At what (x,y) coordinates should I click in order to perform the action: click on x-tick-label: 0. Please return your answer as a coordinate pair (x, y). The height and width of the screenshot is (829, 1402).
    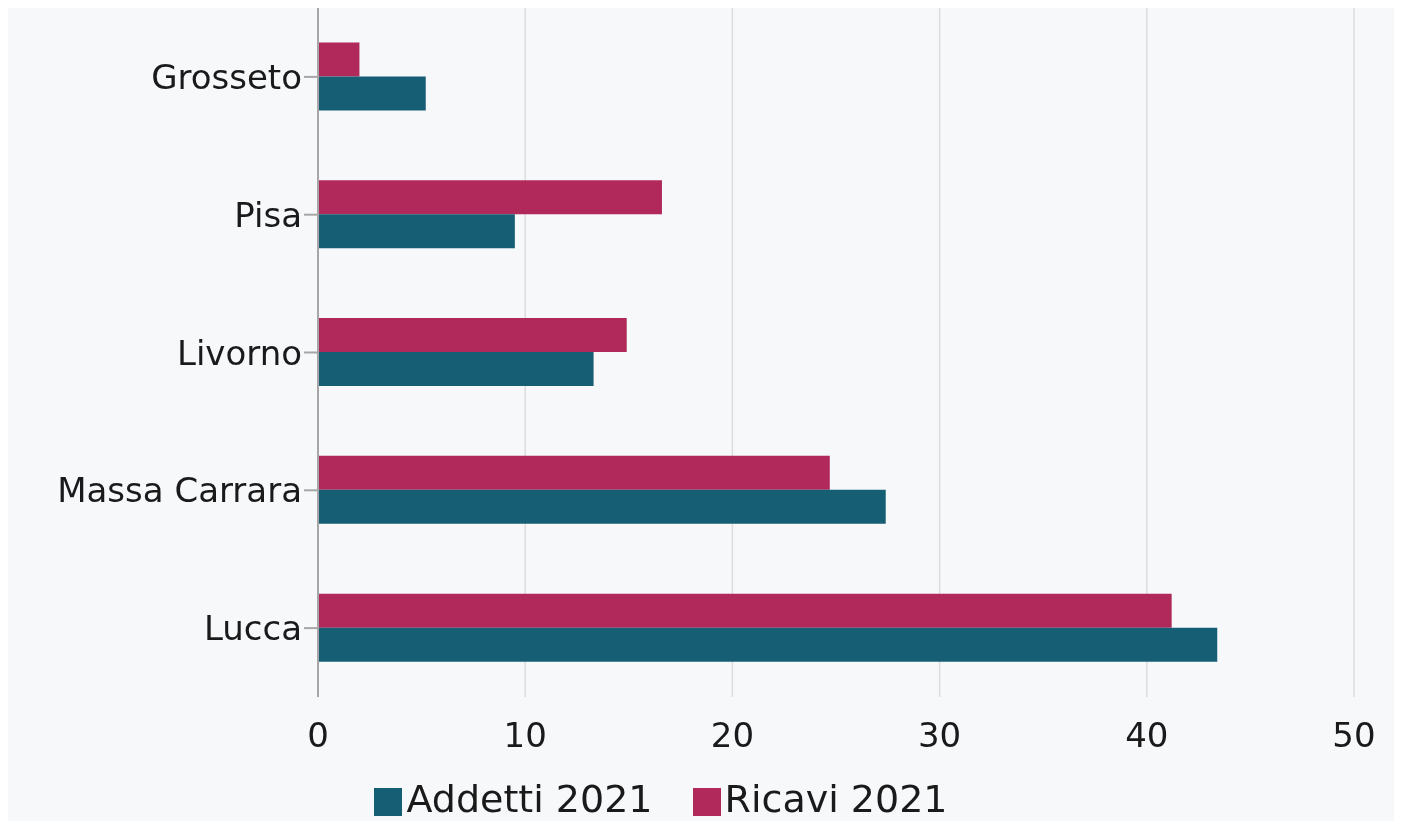
    Looking at the image, I should click on (318, 735).